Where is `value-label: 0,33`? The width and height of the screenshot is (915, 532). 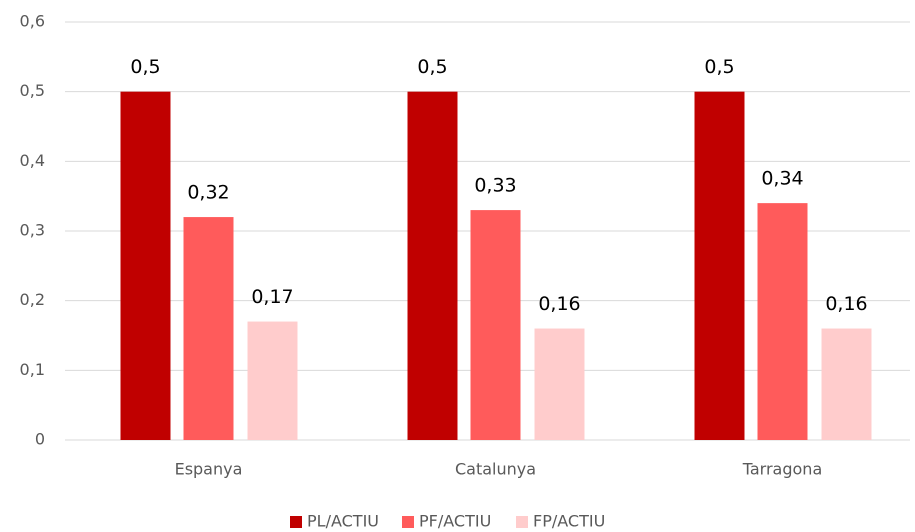 value-label: 0,33 is located at coordinates (495, 186).